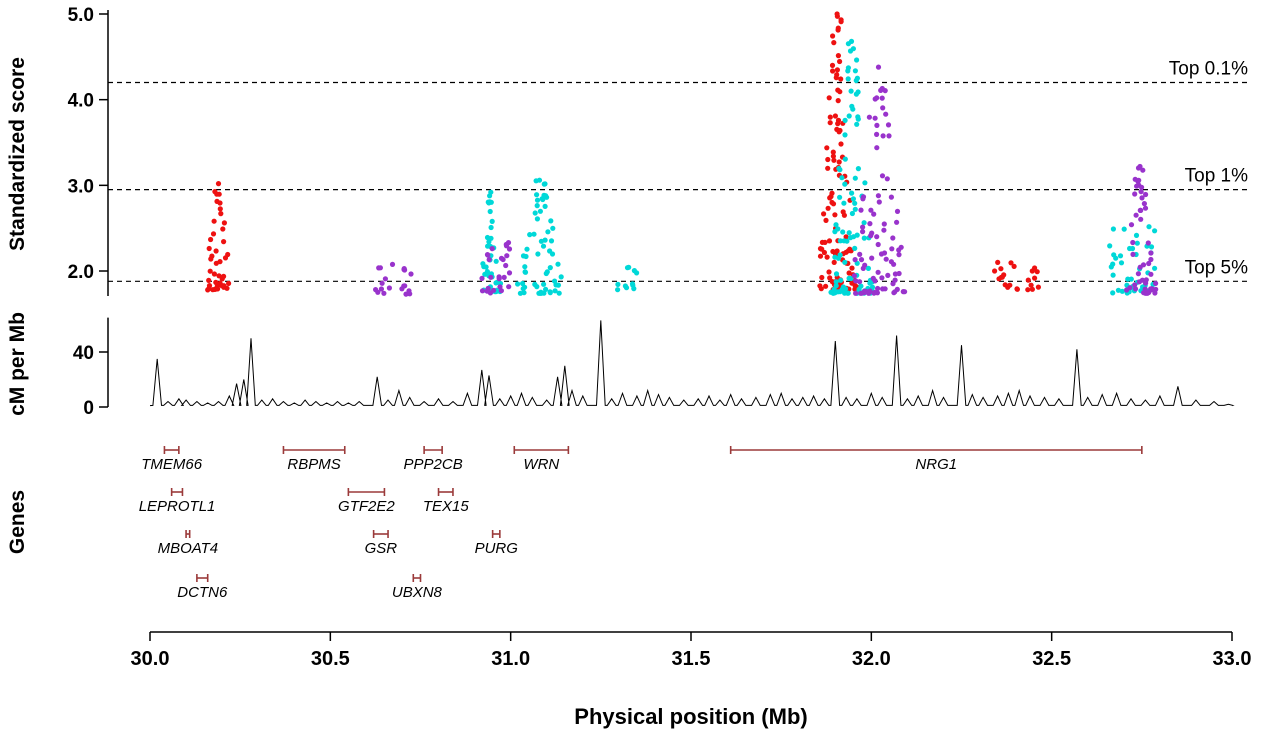 Image resolution: width=1280 pixels, height=745 pixels. Describe the element at coordinates (188, 548) in the screenshot. I see `gene-label: MBOAT4` at that location.